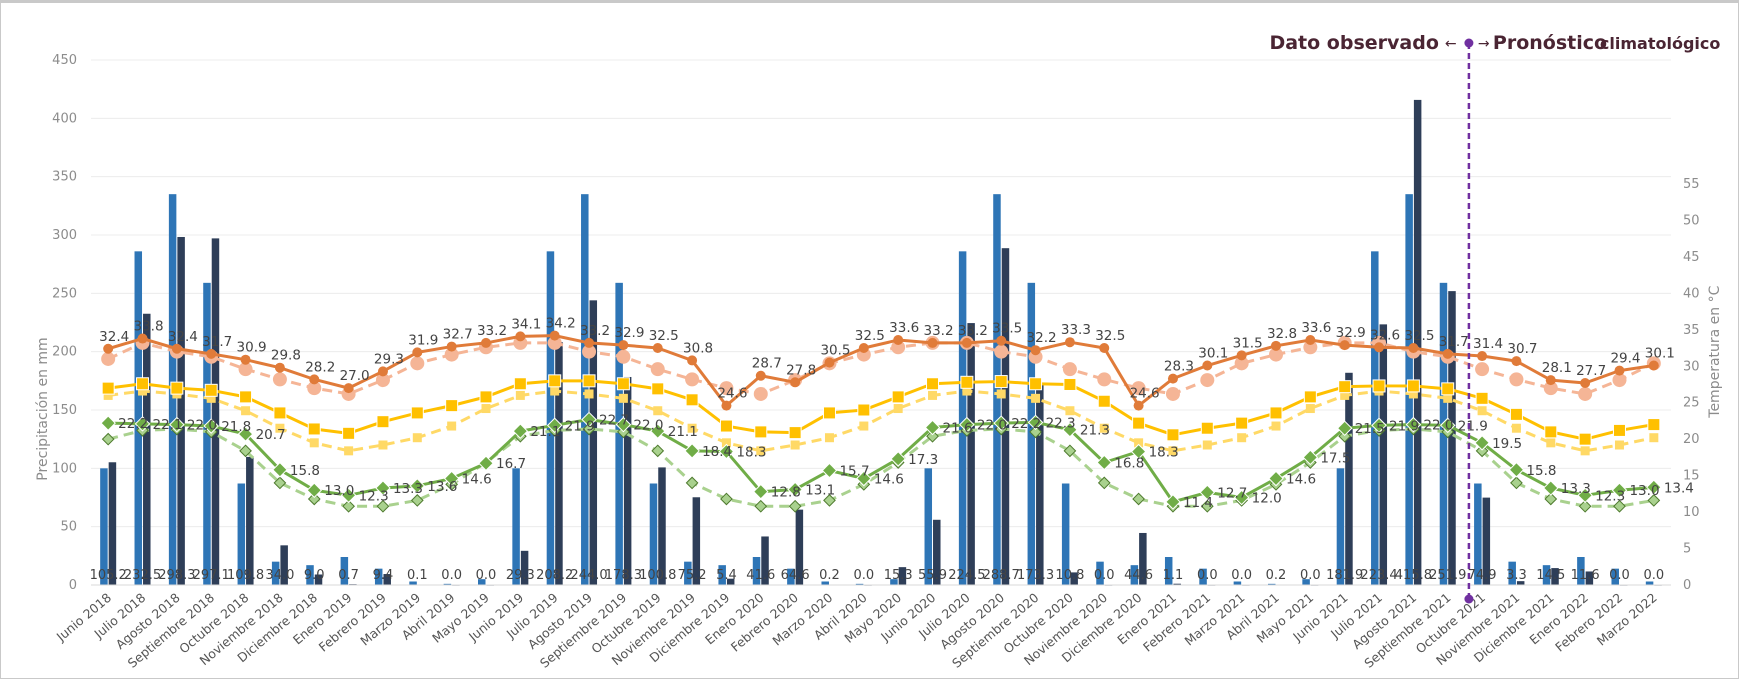  I want to click on tmax-data-label: 32.4, so click(114, 337).